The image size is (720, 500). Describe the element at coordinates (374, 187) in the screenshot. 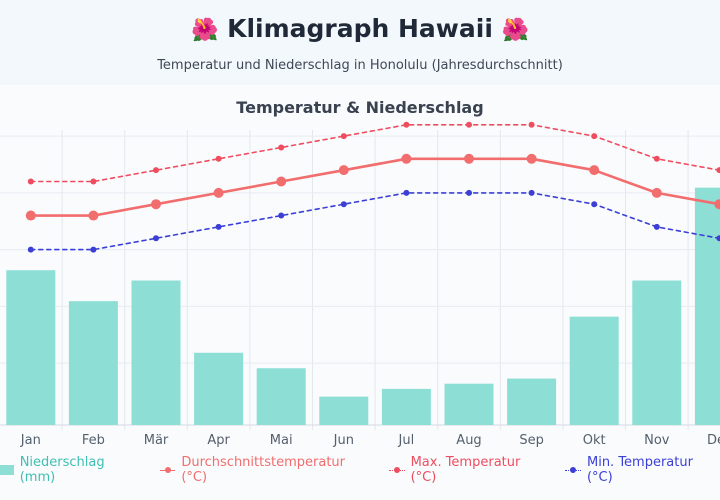

I see `avg-temp-line` at that location.